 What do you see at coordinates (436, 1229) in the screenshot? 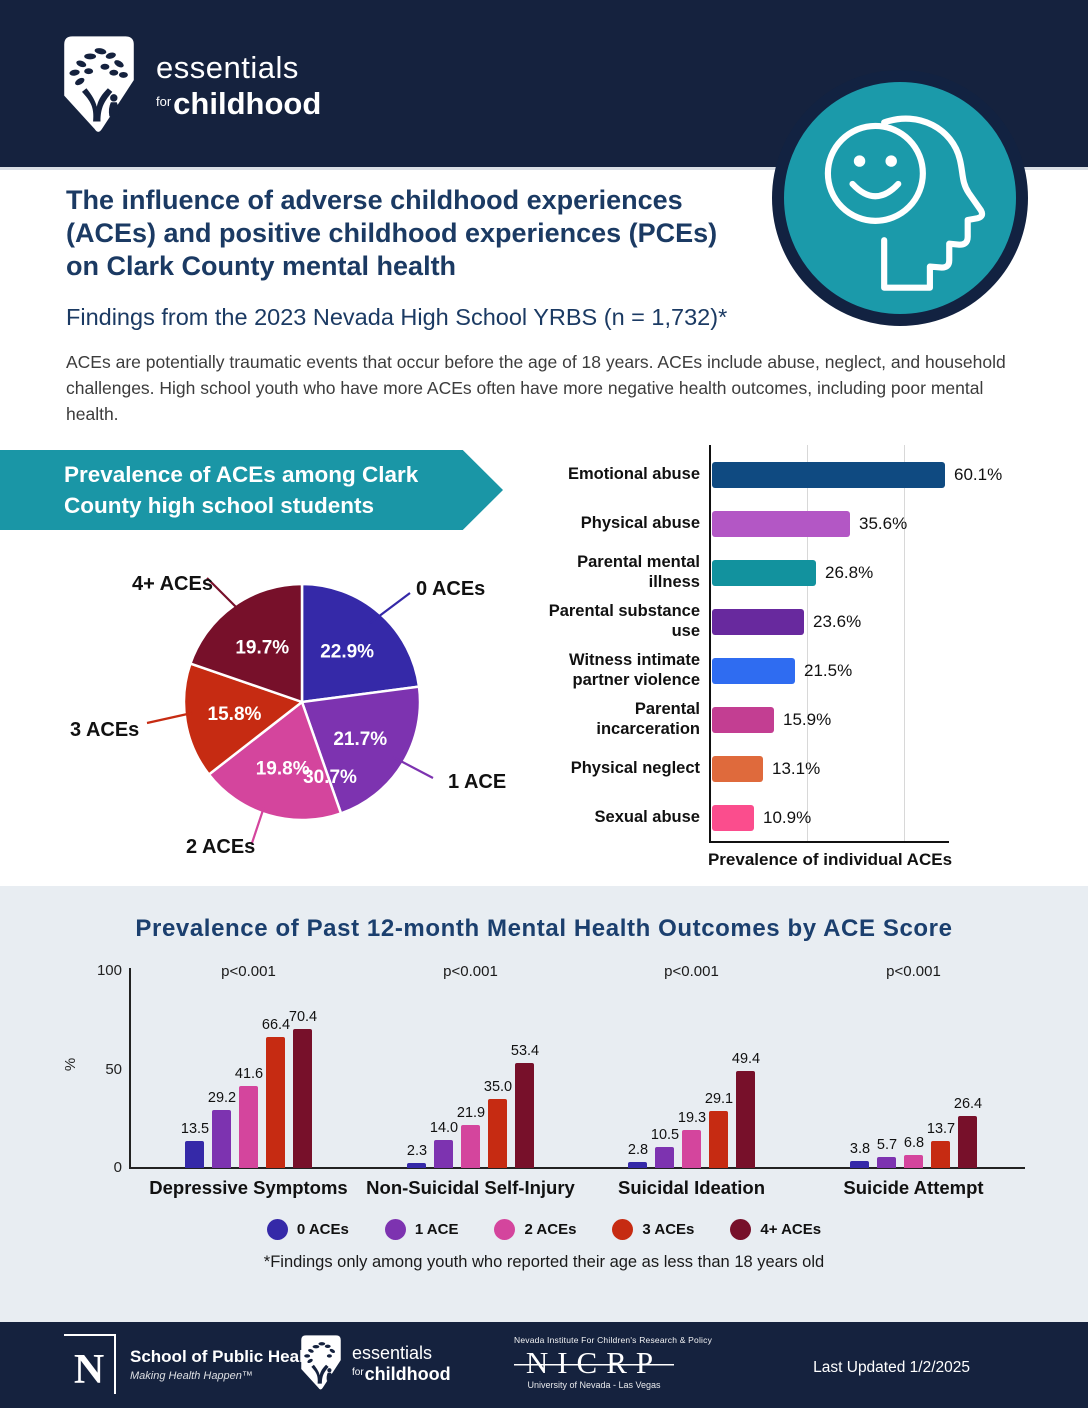
I see `legend-label: 1 ACE` at bounding box center [436, 1229].